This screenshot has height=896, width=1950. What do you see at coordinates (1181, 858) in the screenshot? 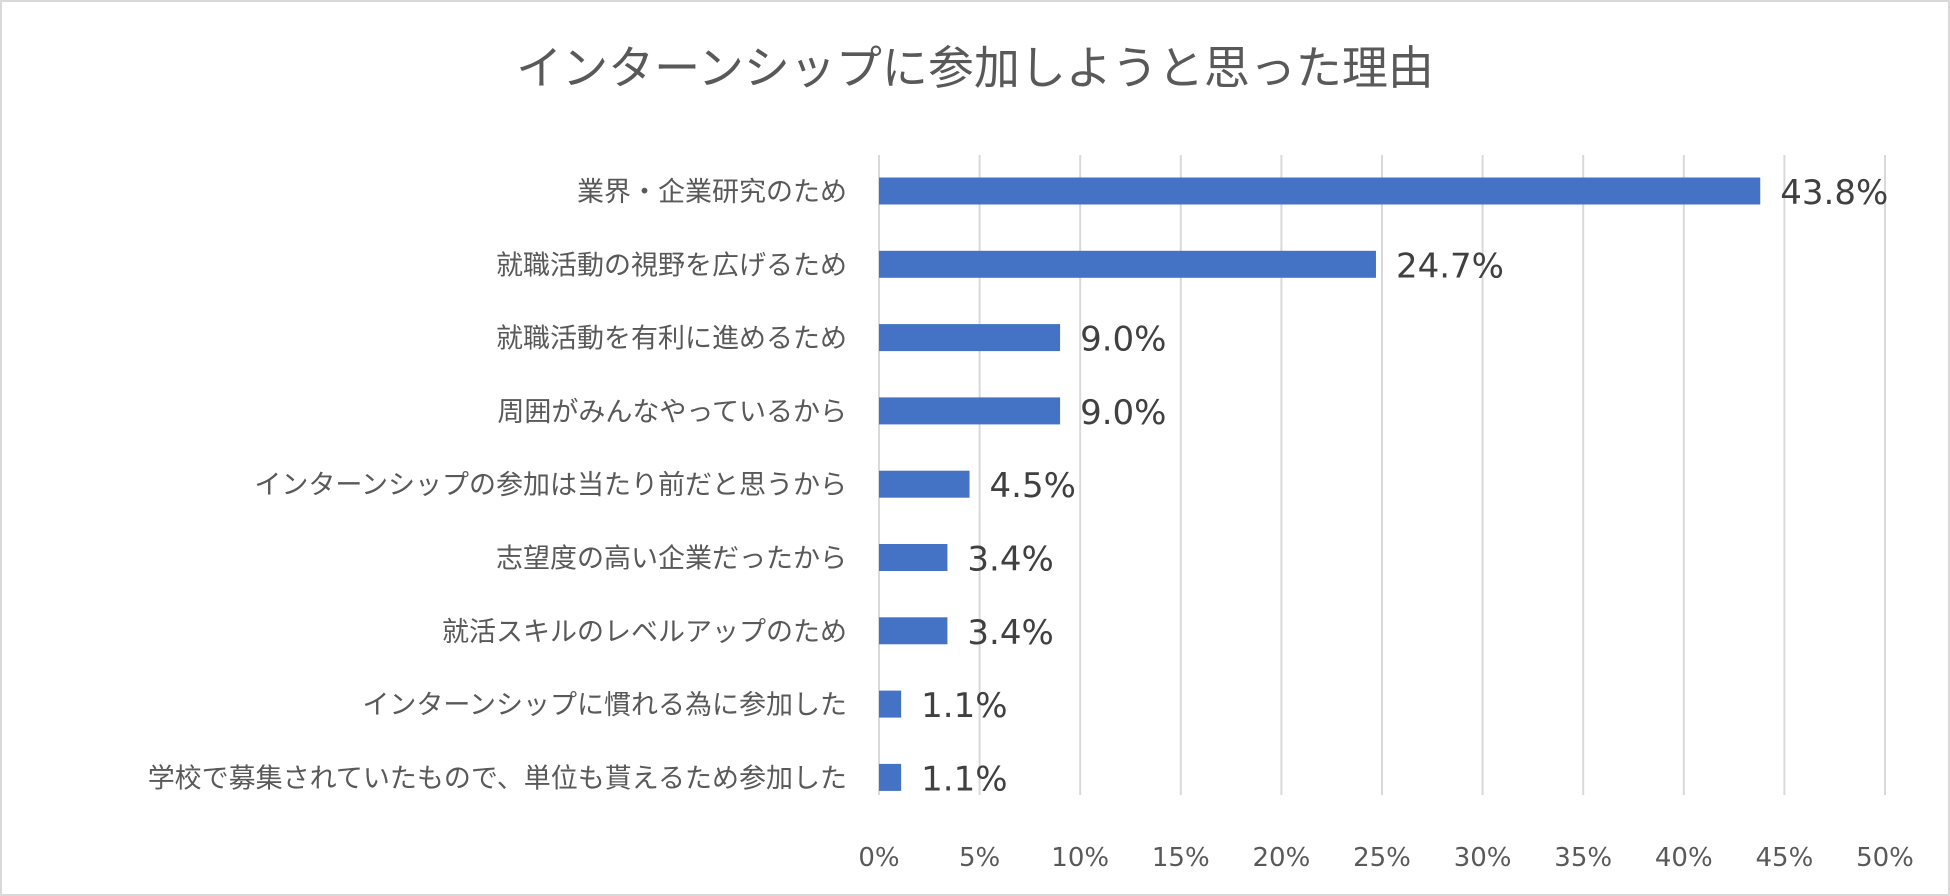
I see `x-tick-label: 15%` at bounding box center [1181, 858].